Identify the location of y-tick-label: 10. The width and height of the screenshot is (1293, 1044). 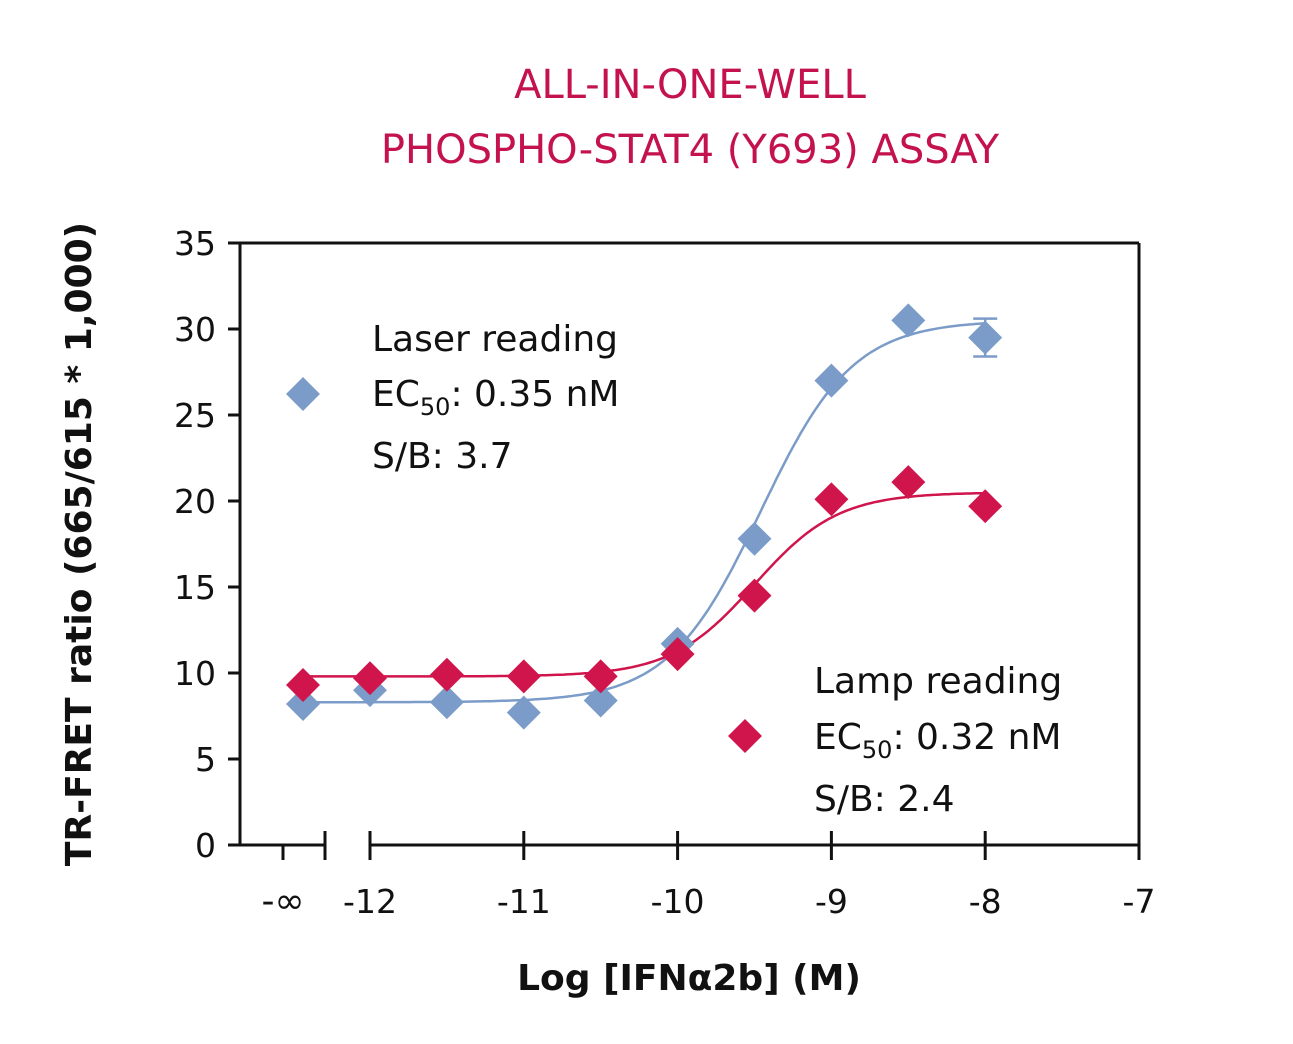
(195, 673).